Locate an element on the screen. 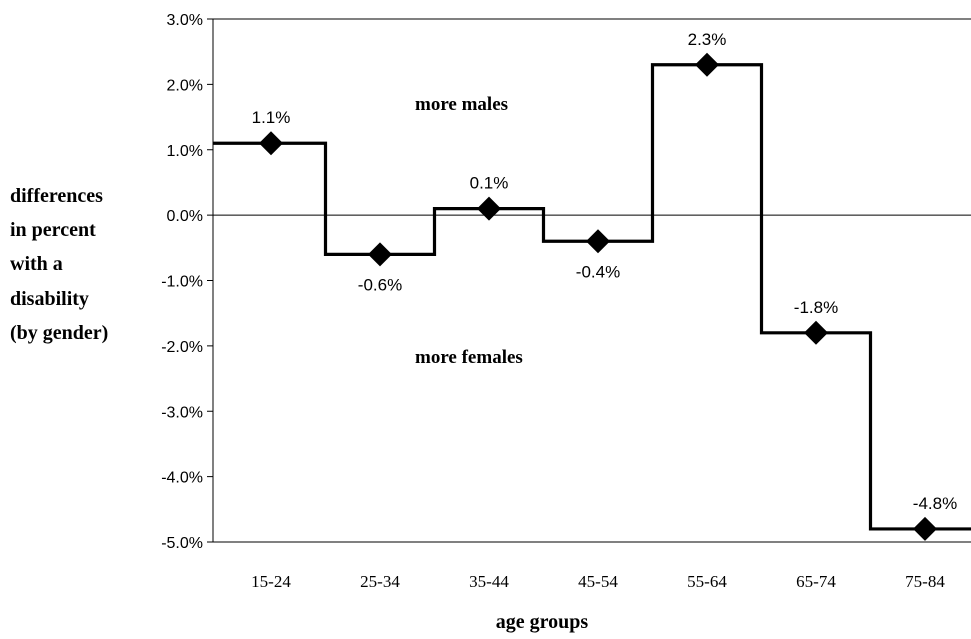 The image size is (971, 639). data-label: 0.1% is located at coordinates (489, 183).